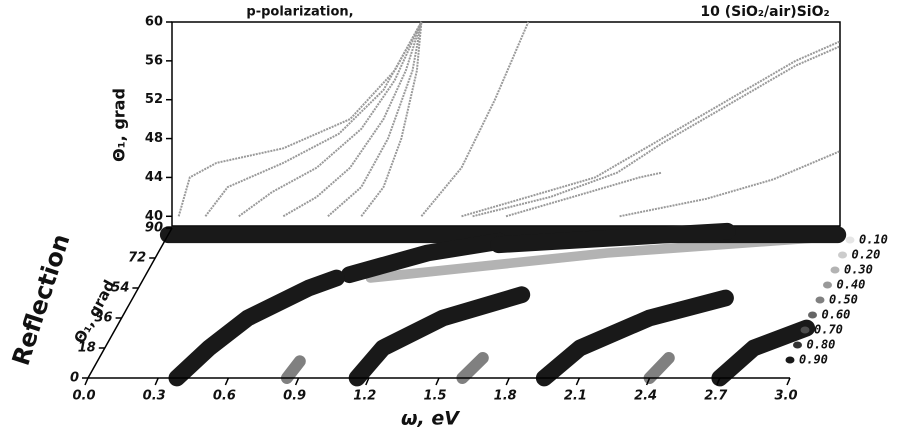 This screenshot has height=432, width=908. I want to click on legend-label: 0.60, so click(836, 315).